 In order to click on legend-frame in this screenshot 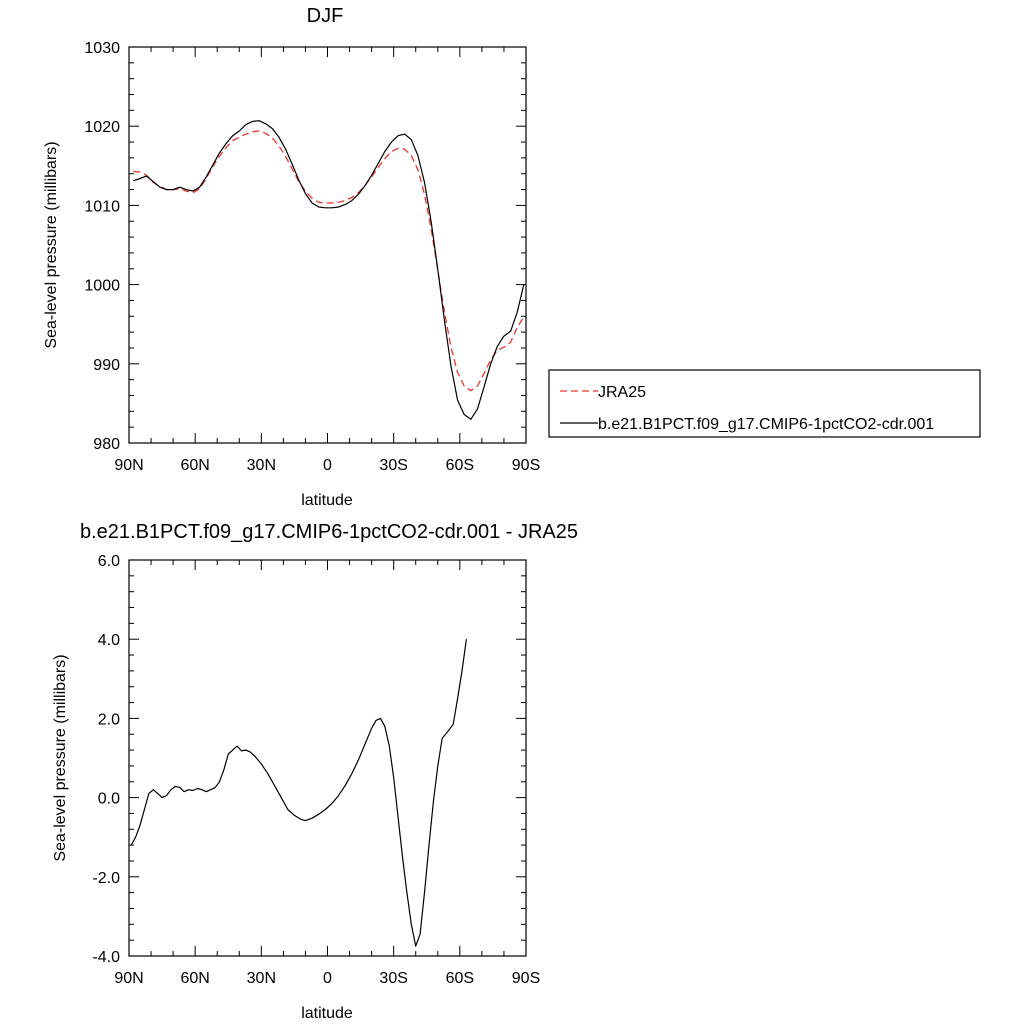, I will do `click(764, 403)`.